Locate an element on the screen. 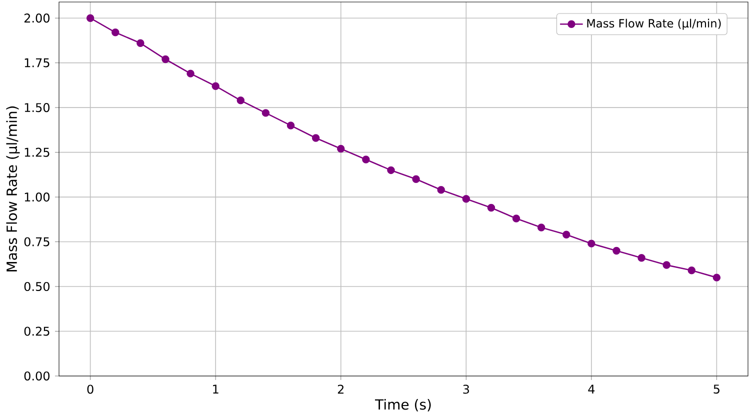 The width and height of the screenshot is (750, 417). x-tick-label: 3 is located at coordinates (466, 389).